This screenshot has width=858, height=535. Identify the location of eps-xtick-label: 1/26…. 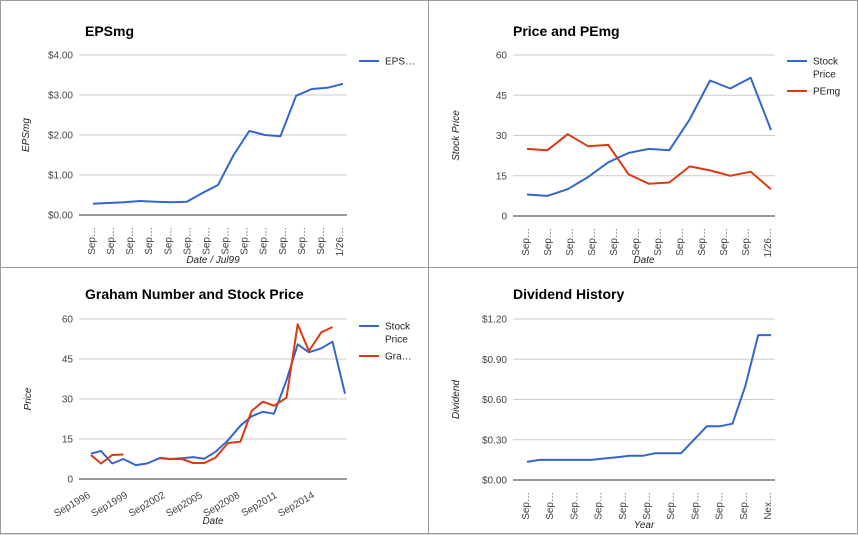
(340, 241).